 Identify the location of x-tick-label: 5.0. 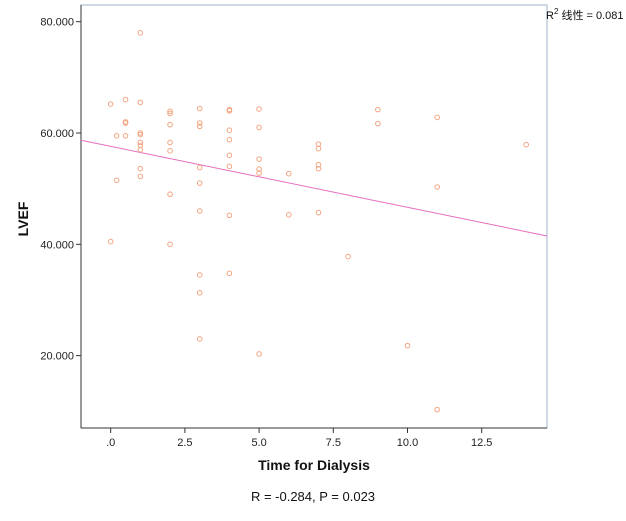
(258, 443).